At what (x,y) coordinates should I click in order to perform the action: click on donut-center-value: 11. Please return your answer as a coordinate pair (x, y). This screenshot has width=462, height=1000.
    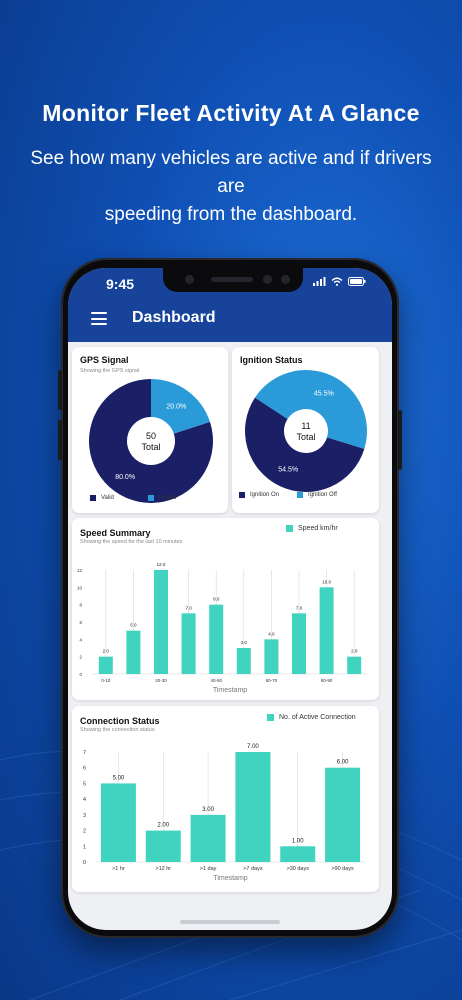
    Looking at the image, I should click on (305, 426).